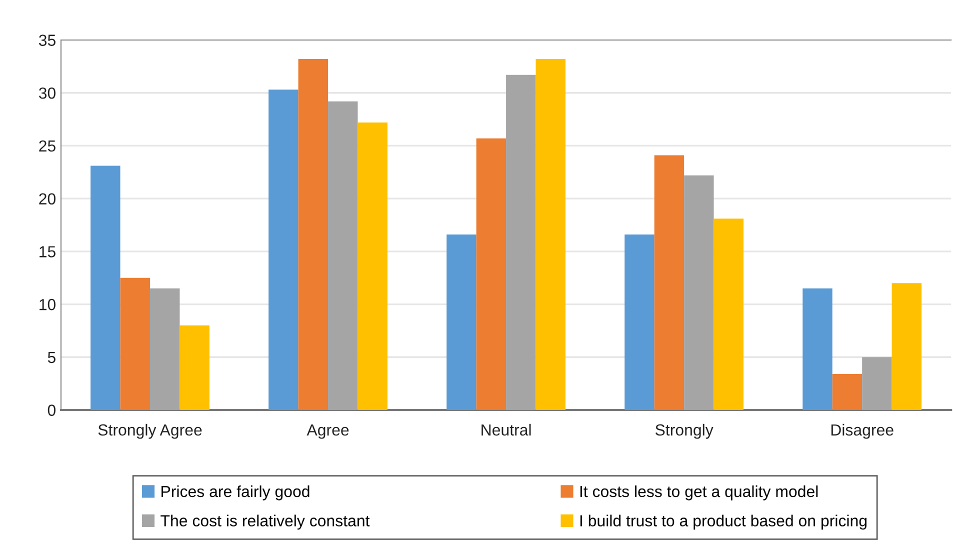  What do you see at coordinates (684, 431) in the screenshot?
I see `x-tick-label: Strongly` at bounding box center [684, 431].